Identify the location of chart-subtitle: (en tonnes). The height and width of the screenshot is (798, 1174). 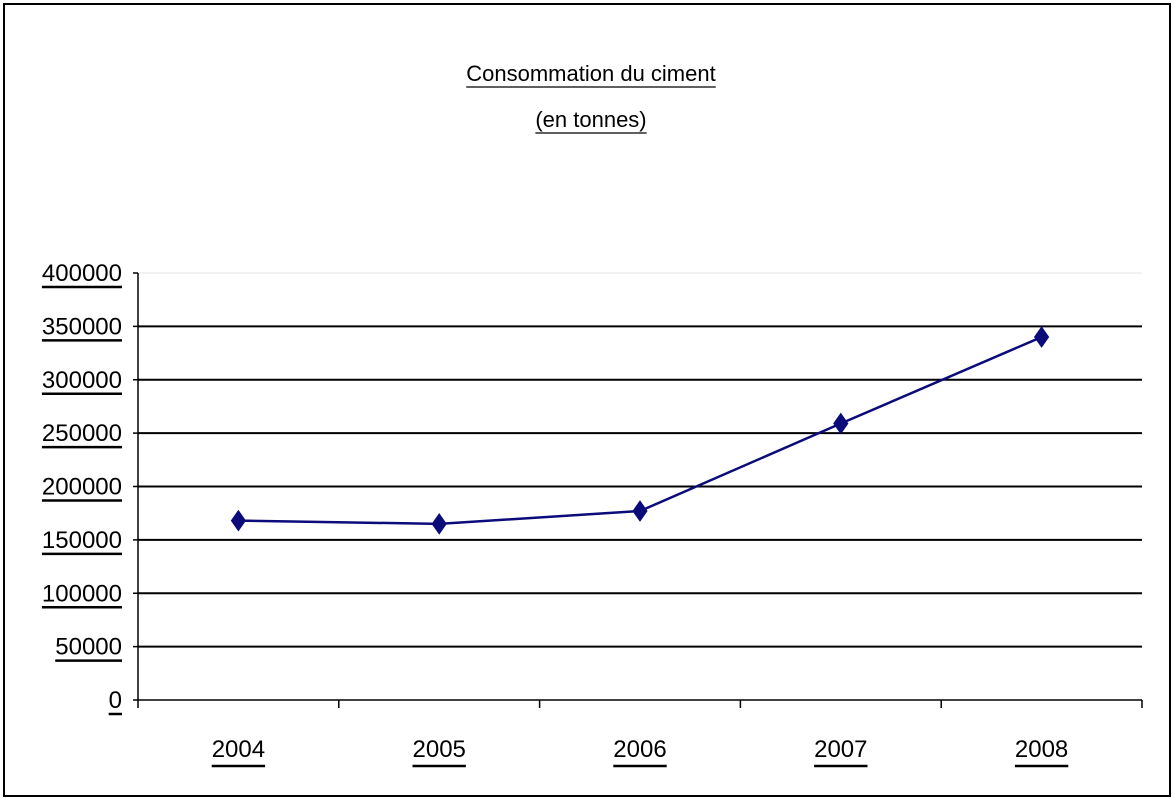
(590, 119).